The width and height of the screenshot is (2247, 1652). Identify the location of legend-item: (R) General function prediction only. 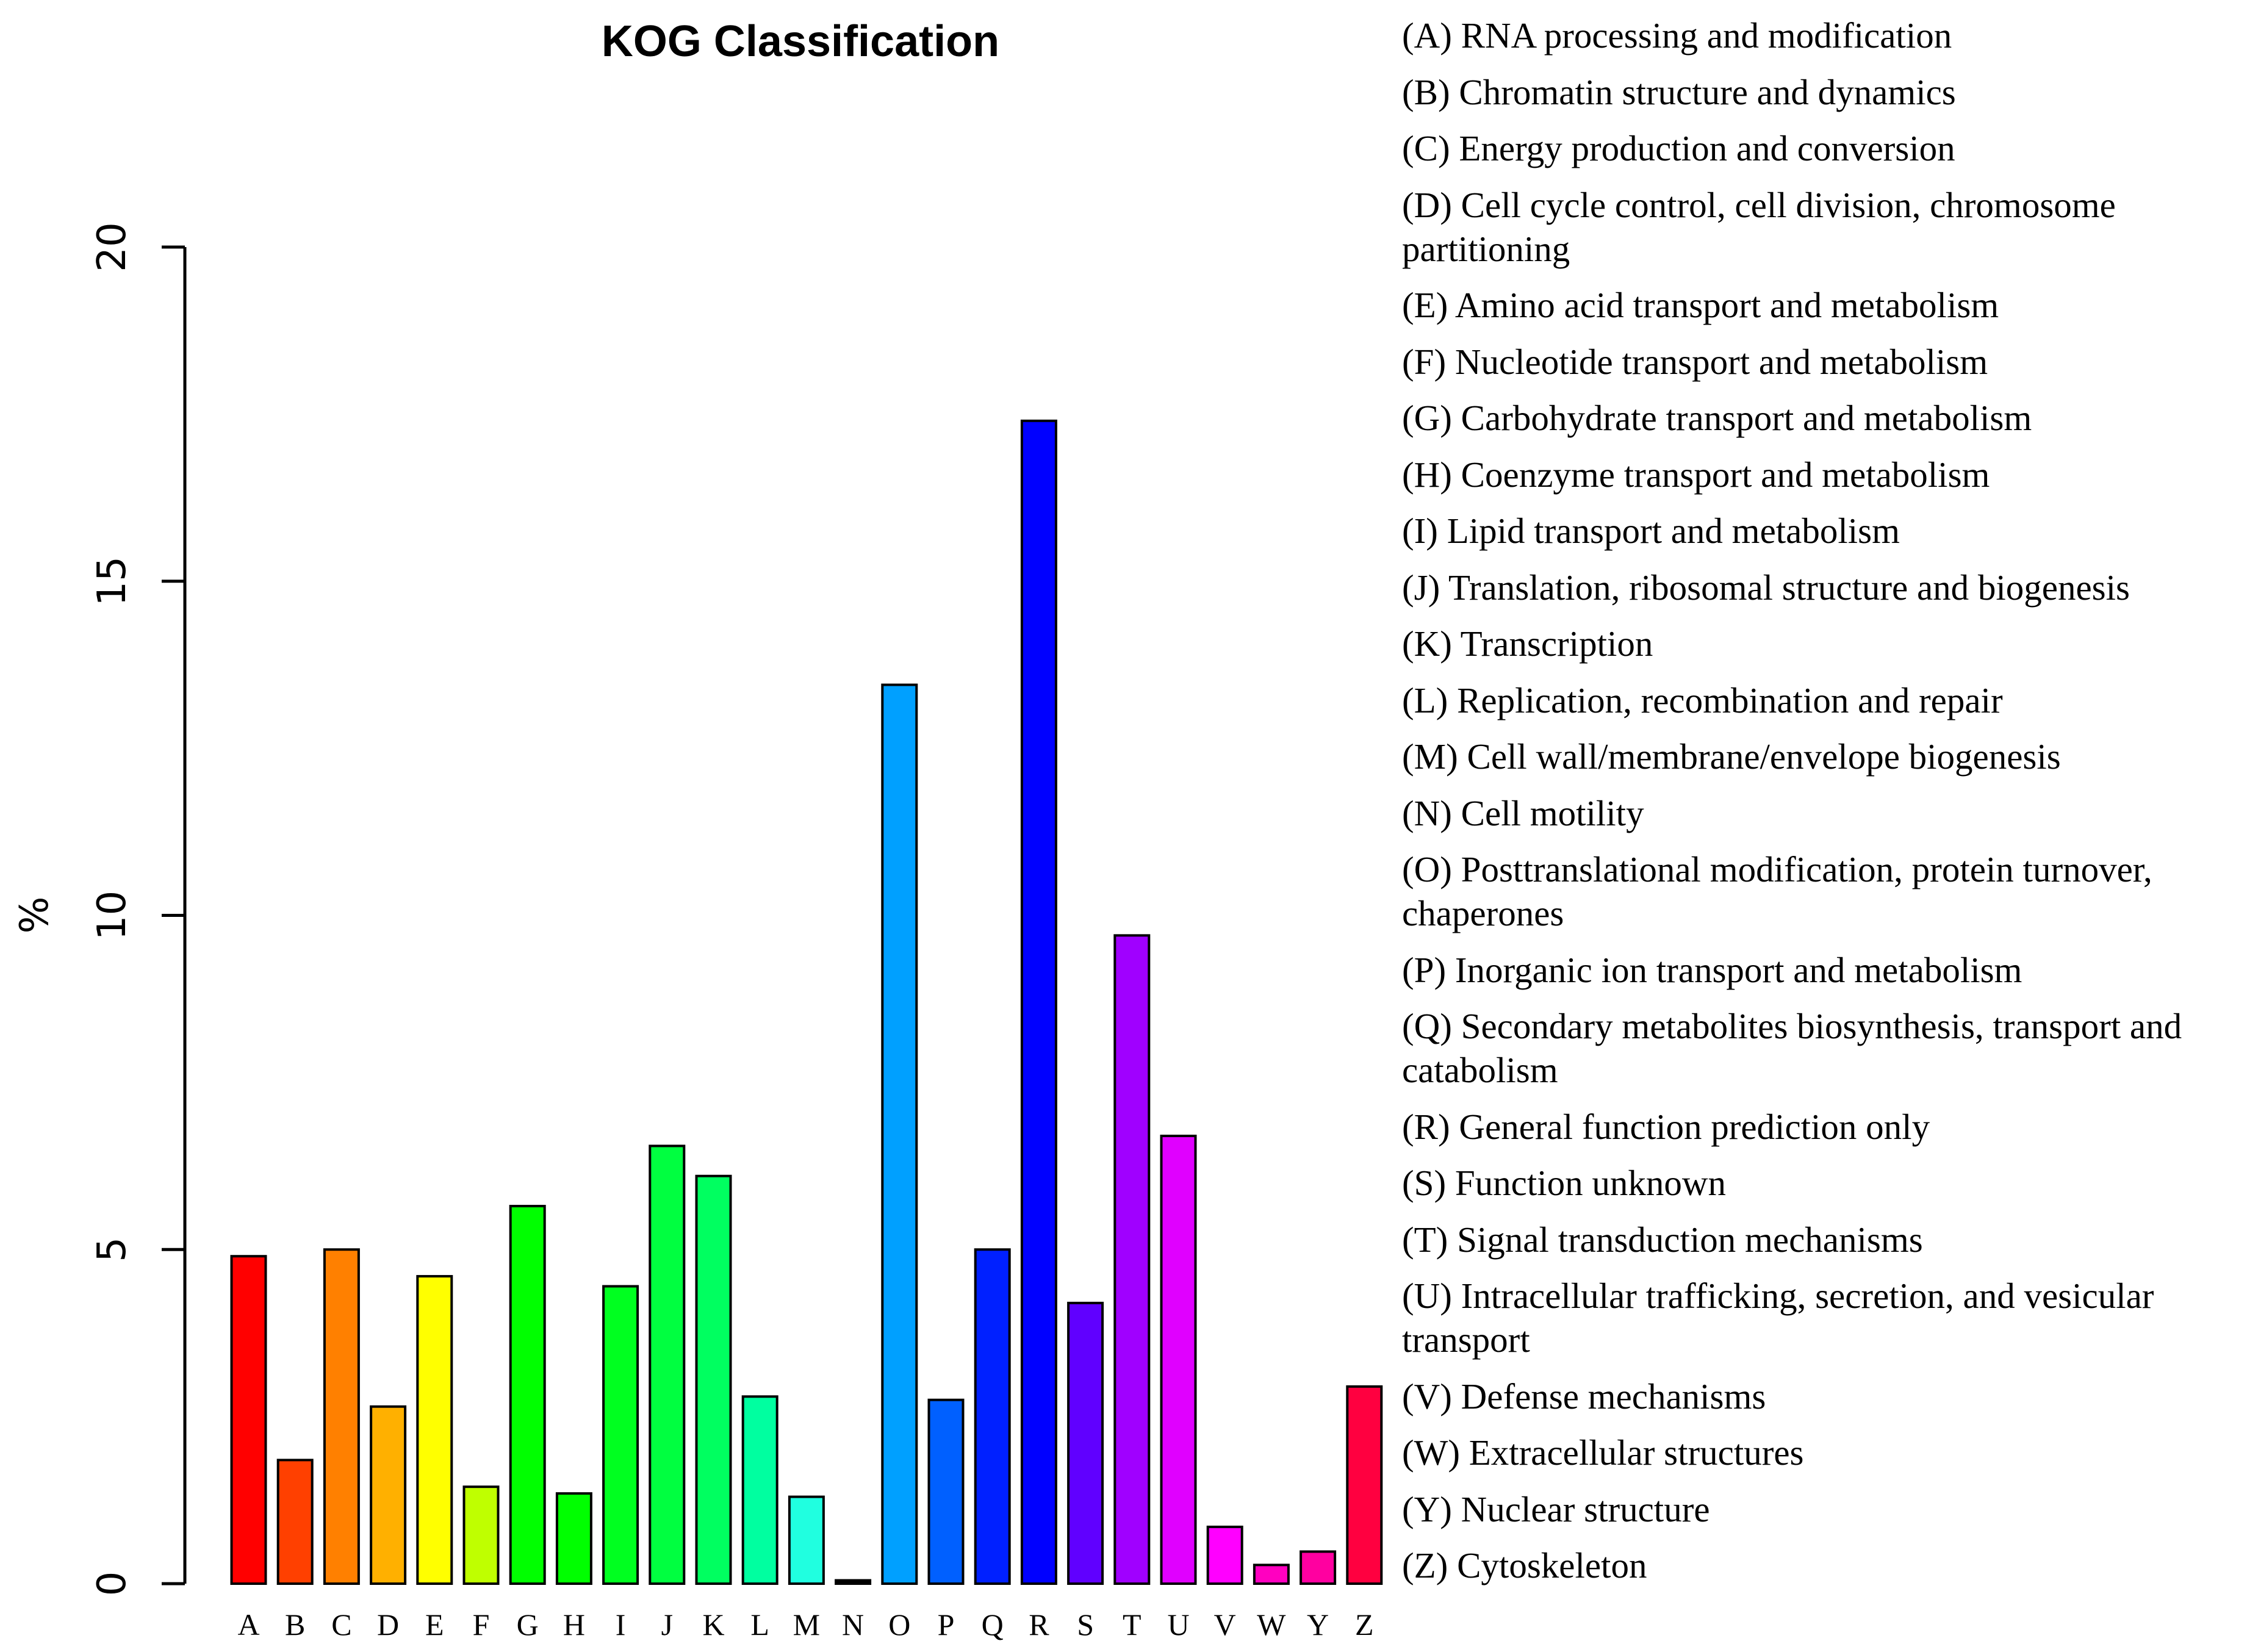
(1666, 1126).